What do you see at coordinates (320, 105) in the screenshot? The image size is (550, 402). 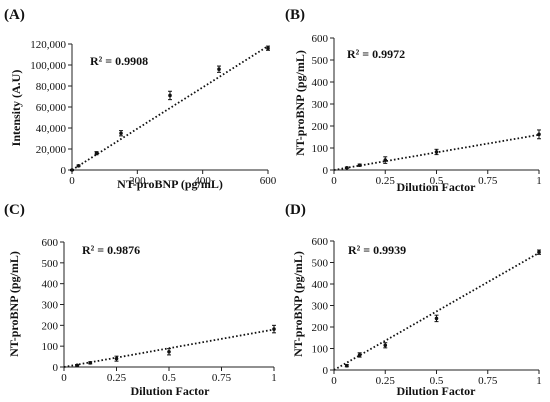 I see `panel-b-y-tick-label: 300` at bounding box center [320, 105].